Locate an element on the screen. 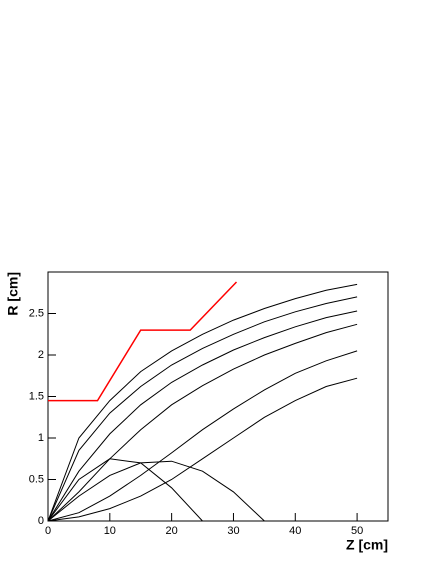 This screenshot has height=569, width=436. y-tick-label: 1 is located at coordinates (41, 438).